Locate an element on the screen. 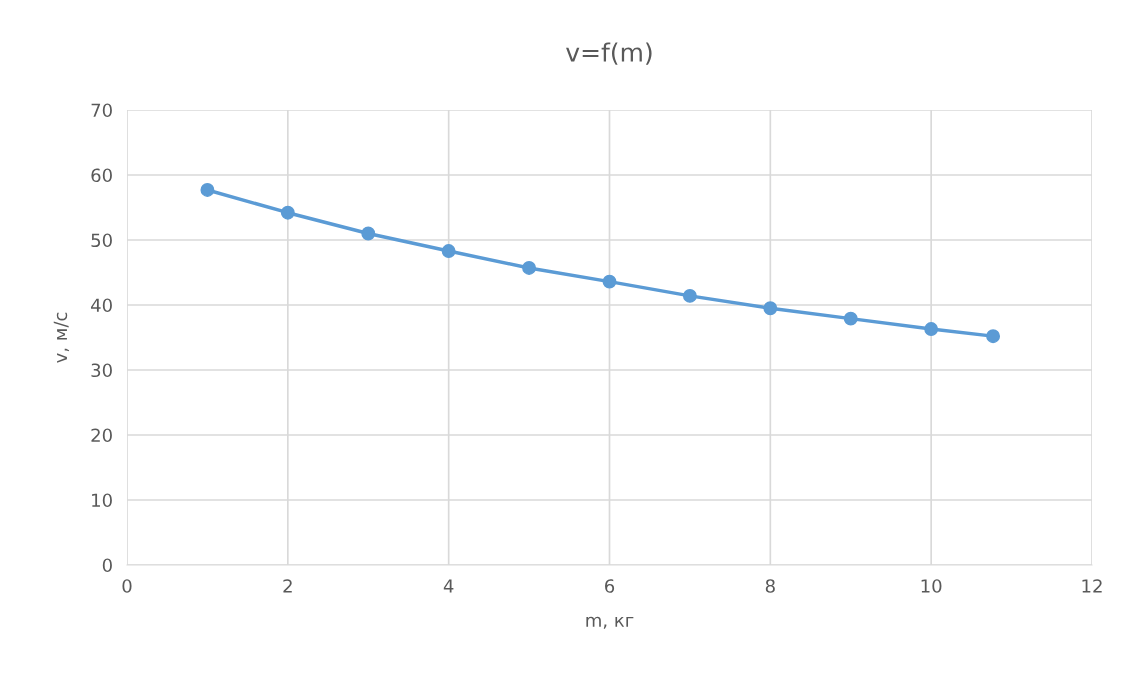 The height and width of the screenshot is (677, 1122). x-tick-label: 6 is located at coordinates (610, 586).